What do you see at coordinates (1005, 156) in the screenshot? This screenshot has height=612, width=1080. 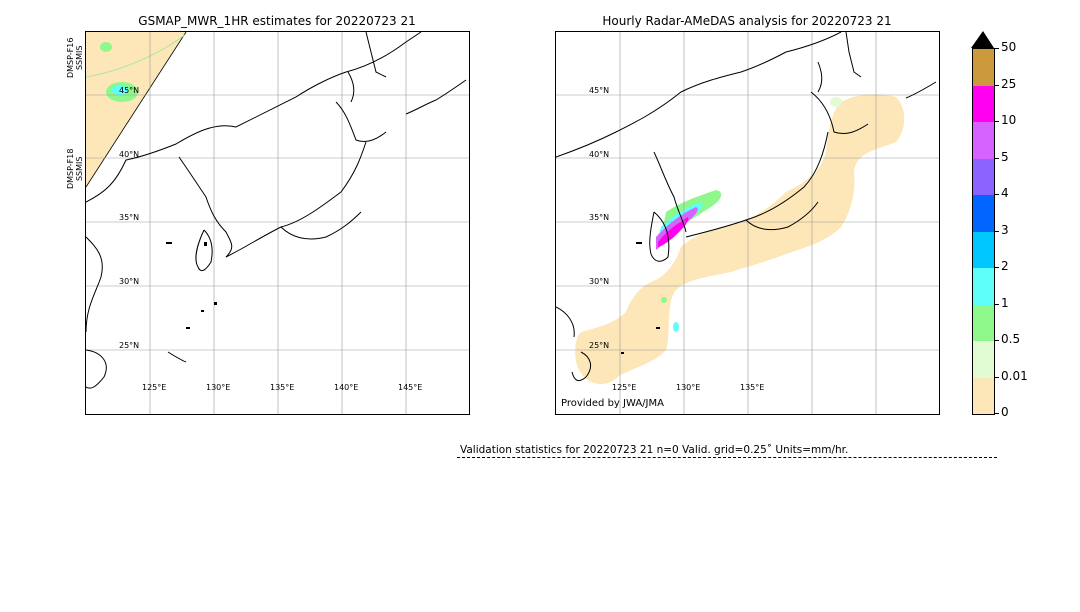 I see `colorbar-tick-label: 5` at bounding box center [1005, 156].